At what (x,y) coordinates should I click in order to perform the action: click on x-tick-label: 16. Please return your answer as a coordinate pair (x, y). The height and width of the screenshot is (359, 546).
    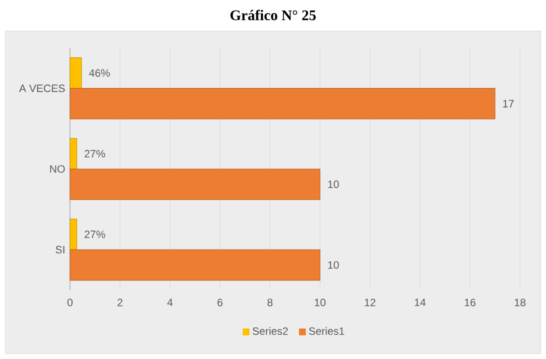
    Looking at the image, I should click on (470, 302).